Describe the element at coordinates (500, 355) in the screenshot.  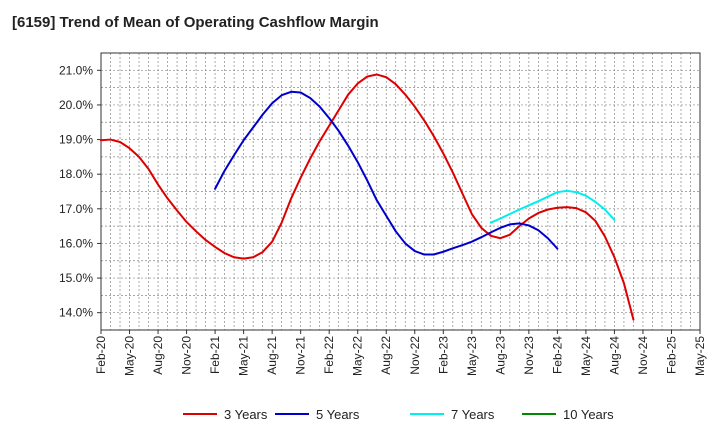
I see `x-tick-label: Aug-23` at that location.